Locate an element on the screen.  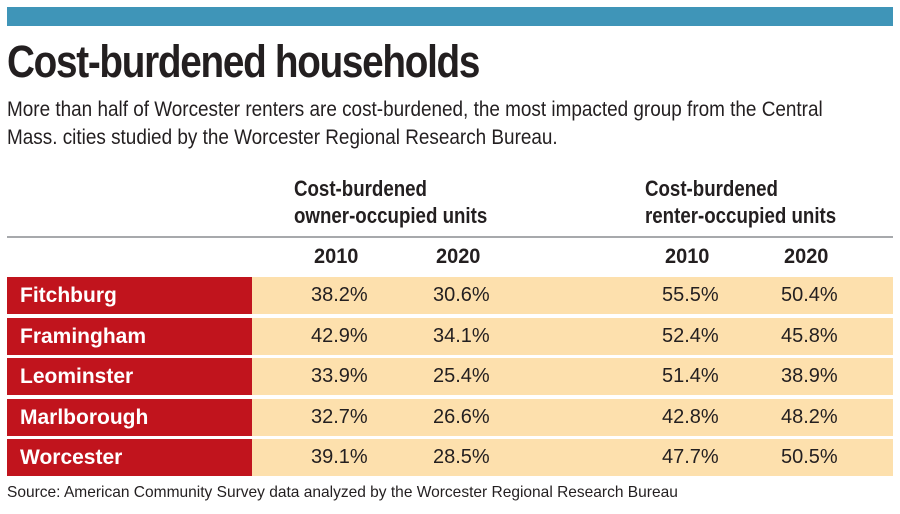
cell-renter-2020: 50.5% is located at coordinates (809, 457).